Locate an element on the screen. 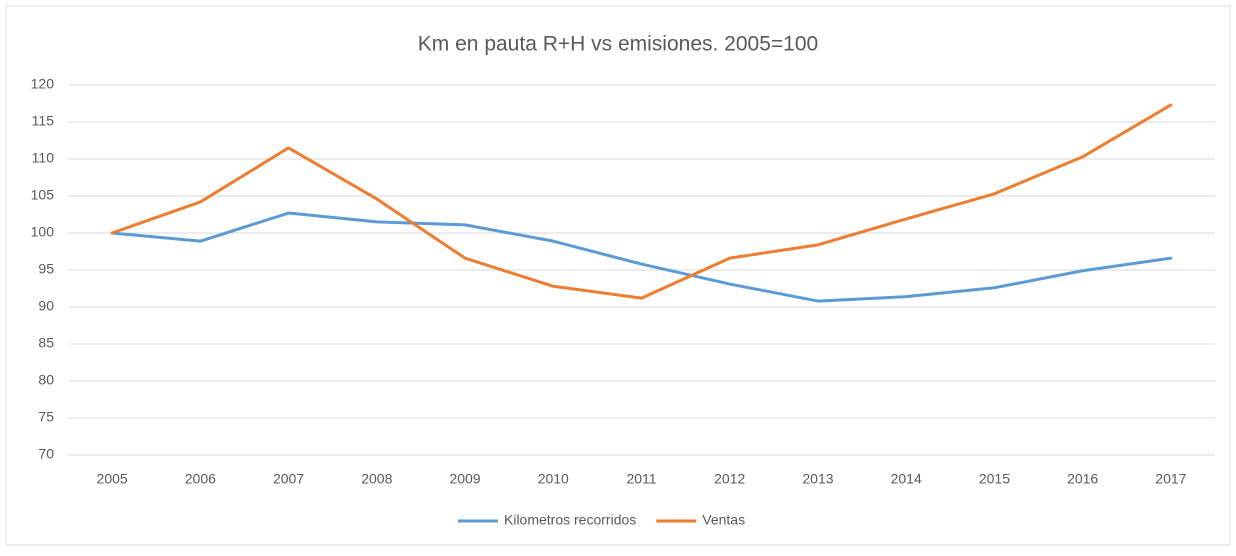  data-line is located at coordinates (641, 257).